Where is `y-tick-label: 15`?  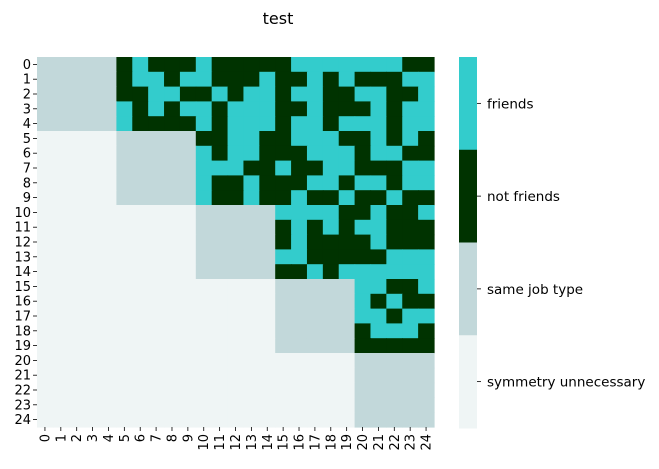
y-tick-label: 15 is located at coordinates (22, 287).